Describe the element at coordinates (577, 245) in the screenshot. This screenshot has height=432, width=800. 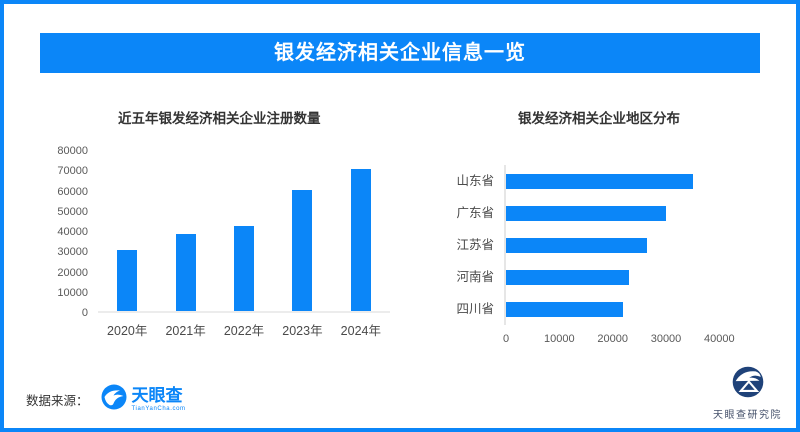
I see `bar-江苏省` at that location.